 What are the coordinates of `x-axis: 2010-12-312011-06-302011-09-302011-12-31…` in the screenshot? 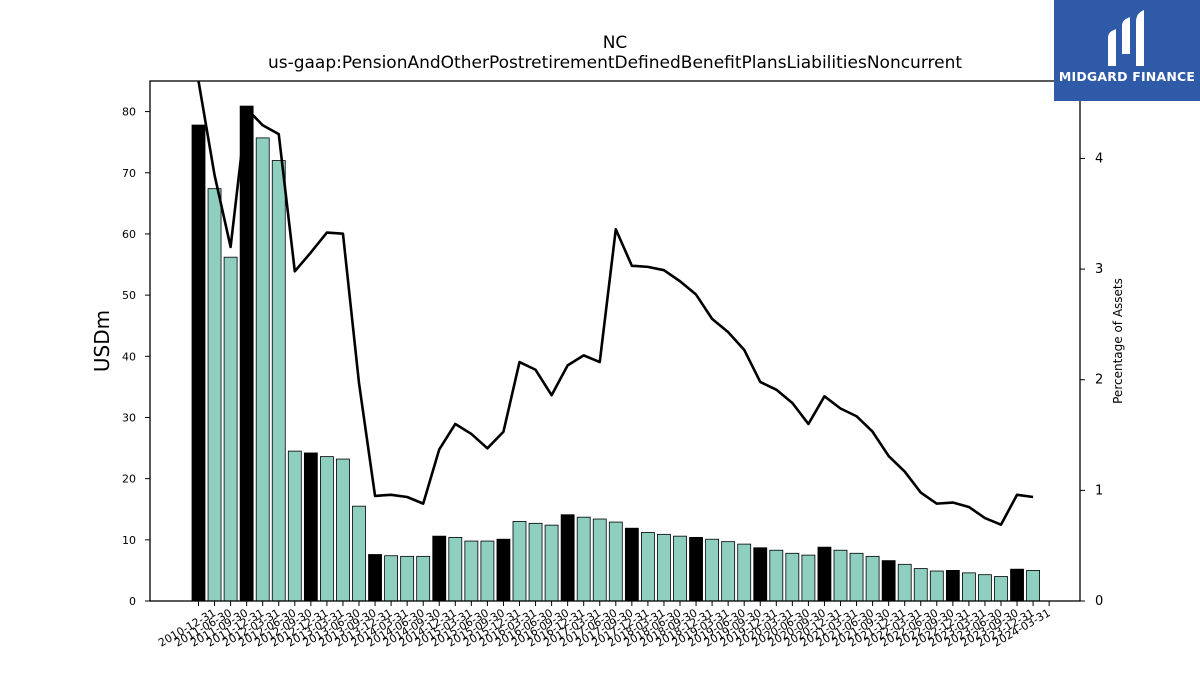 It's located at (604, 625).